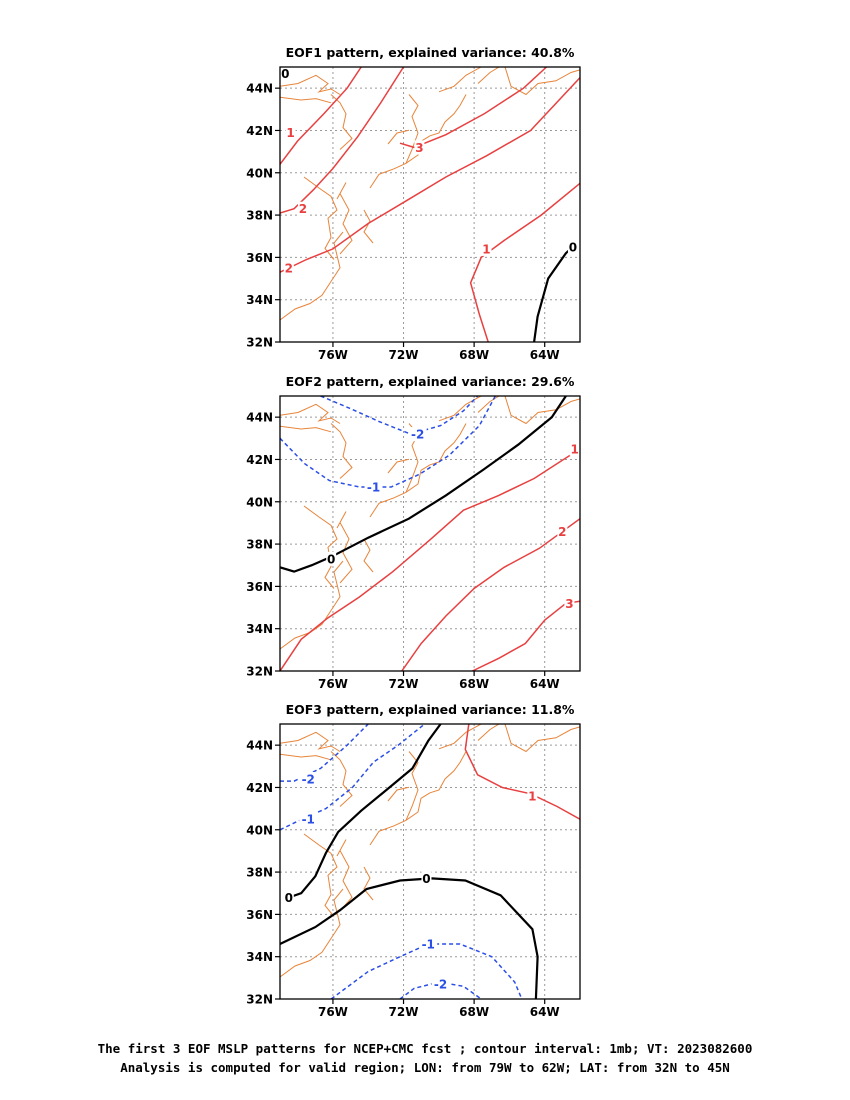 This screenshot has height=1100, width=850. Describe the element at coordinates (259, 216) in the screenshot. I see `y-tick-label: 38N` at that location.